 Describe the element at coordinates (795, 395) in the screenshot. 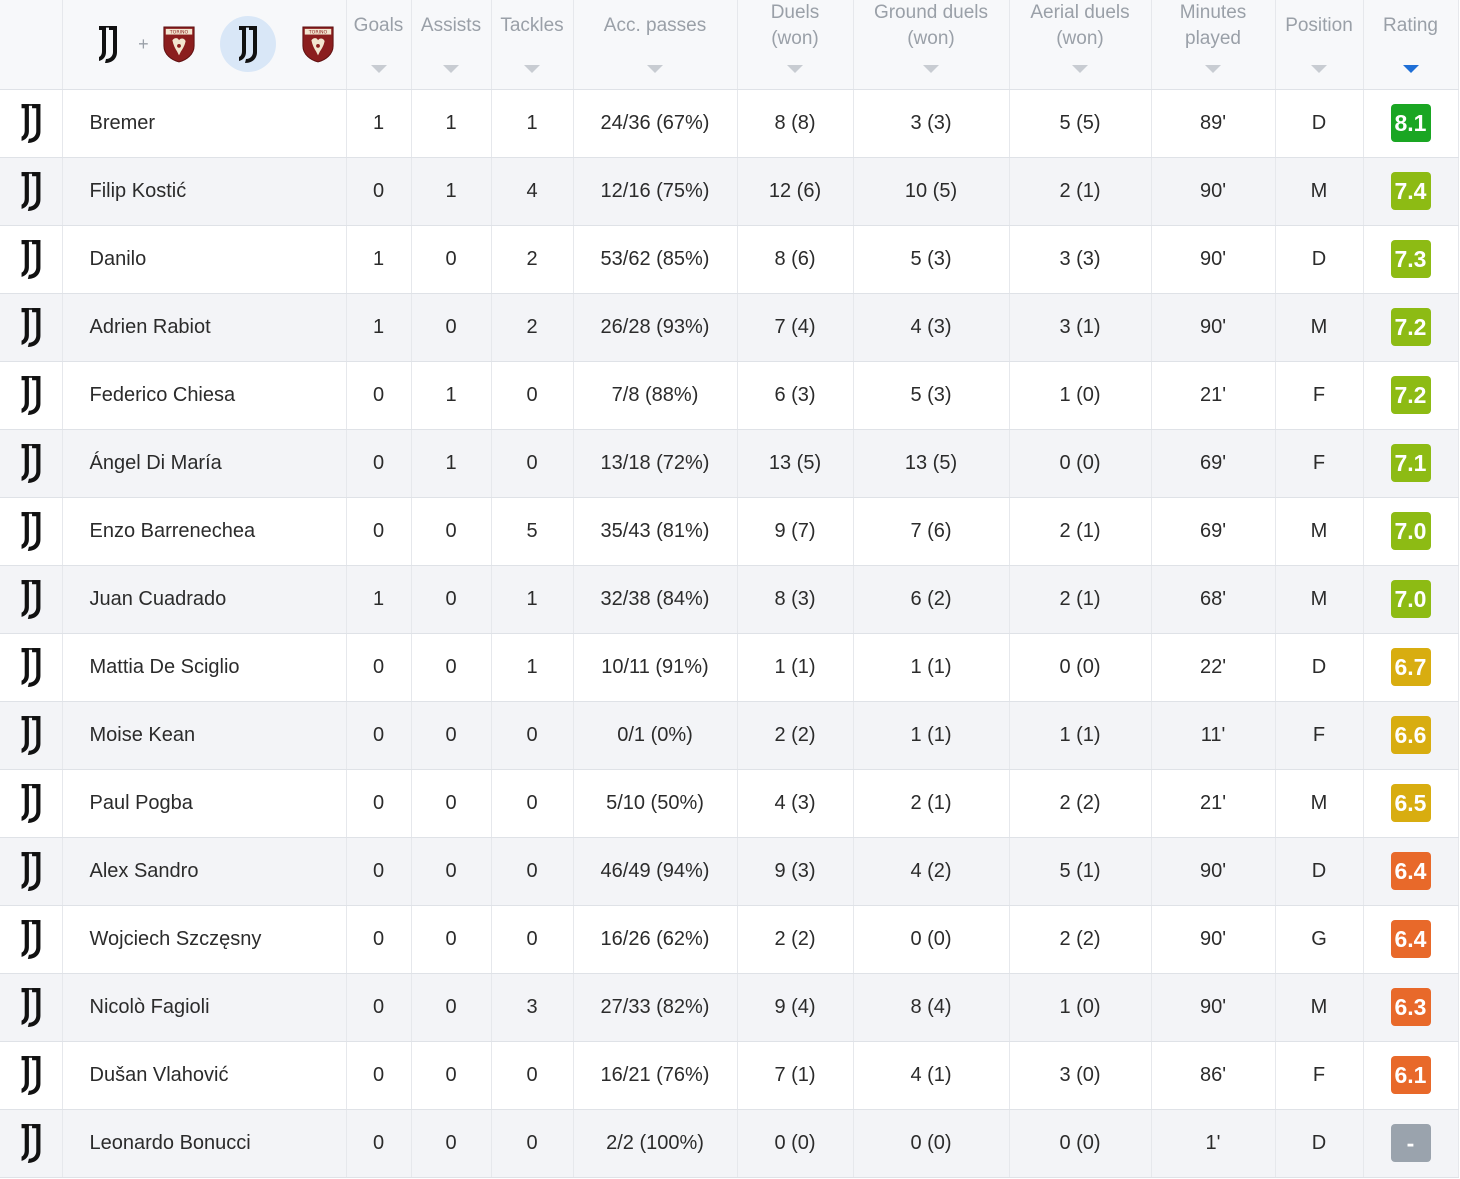

I see `duels-cell: 6 (3)` at that location.